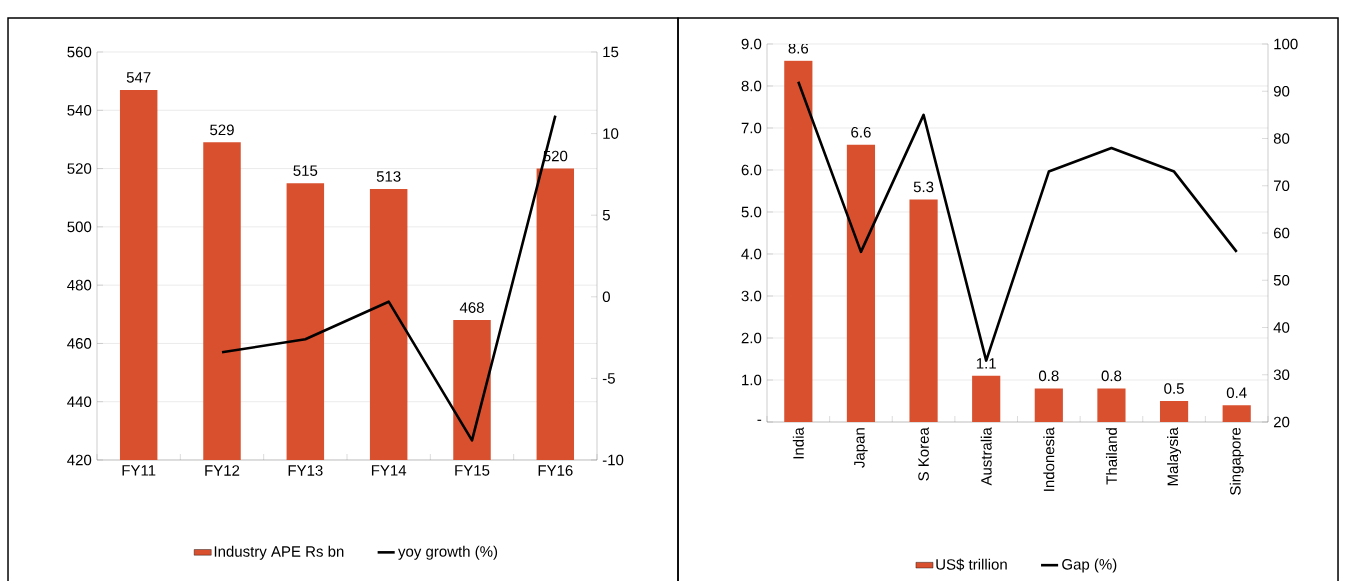 This screenshot has width=1346, height=581. Describe the element at coordinates (1281, 138) in the screenshot. I see `y2-tick-label: 80` at that location.